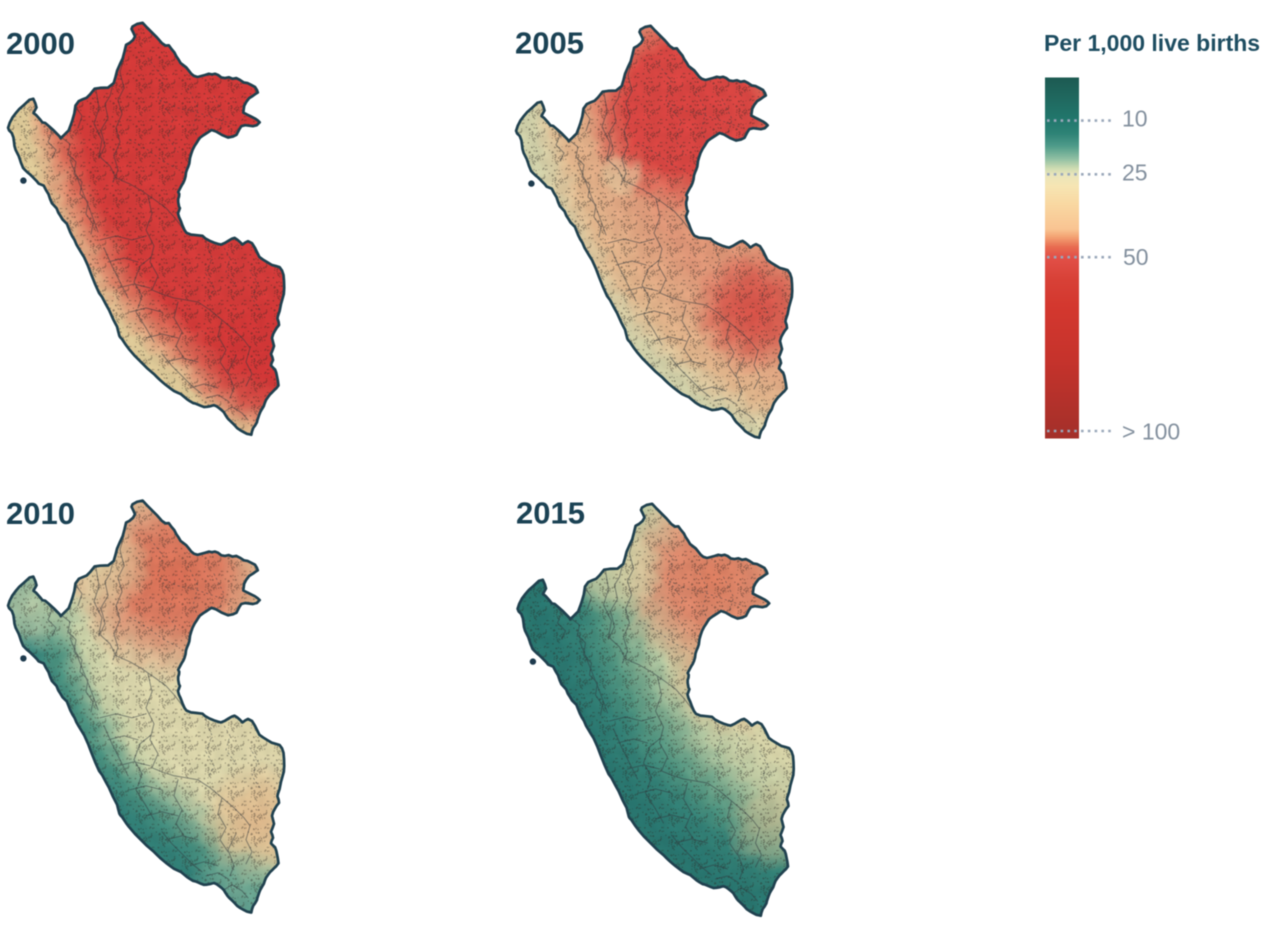  I want to click on svg-text: 2000, so click(40, 43).